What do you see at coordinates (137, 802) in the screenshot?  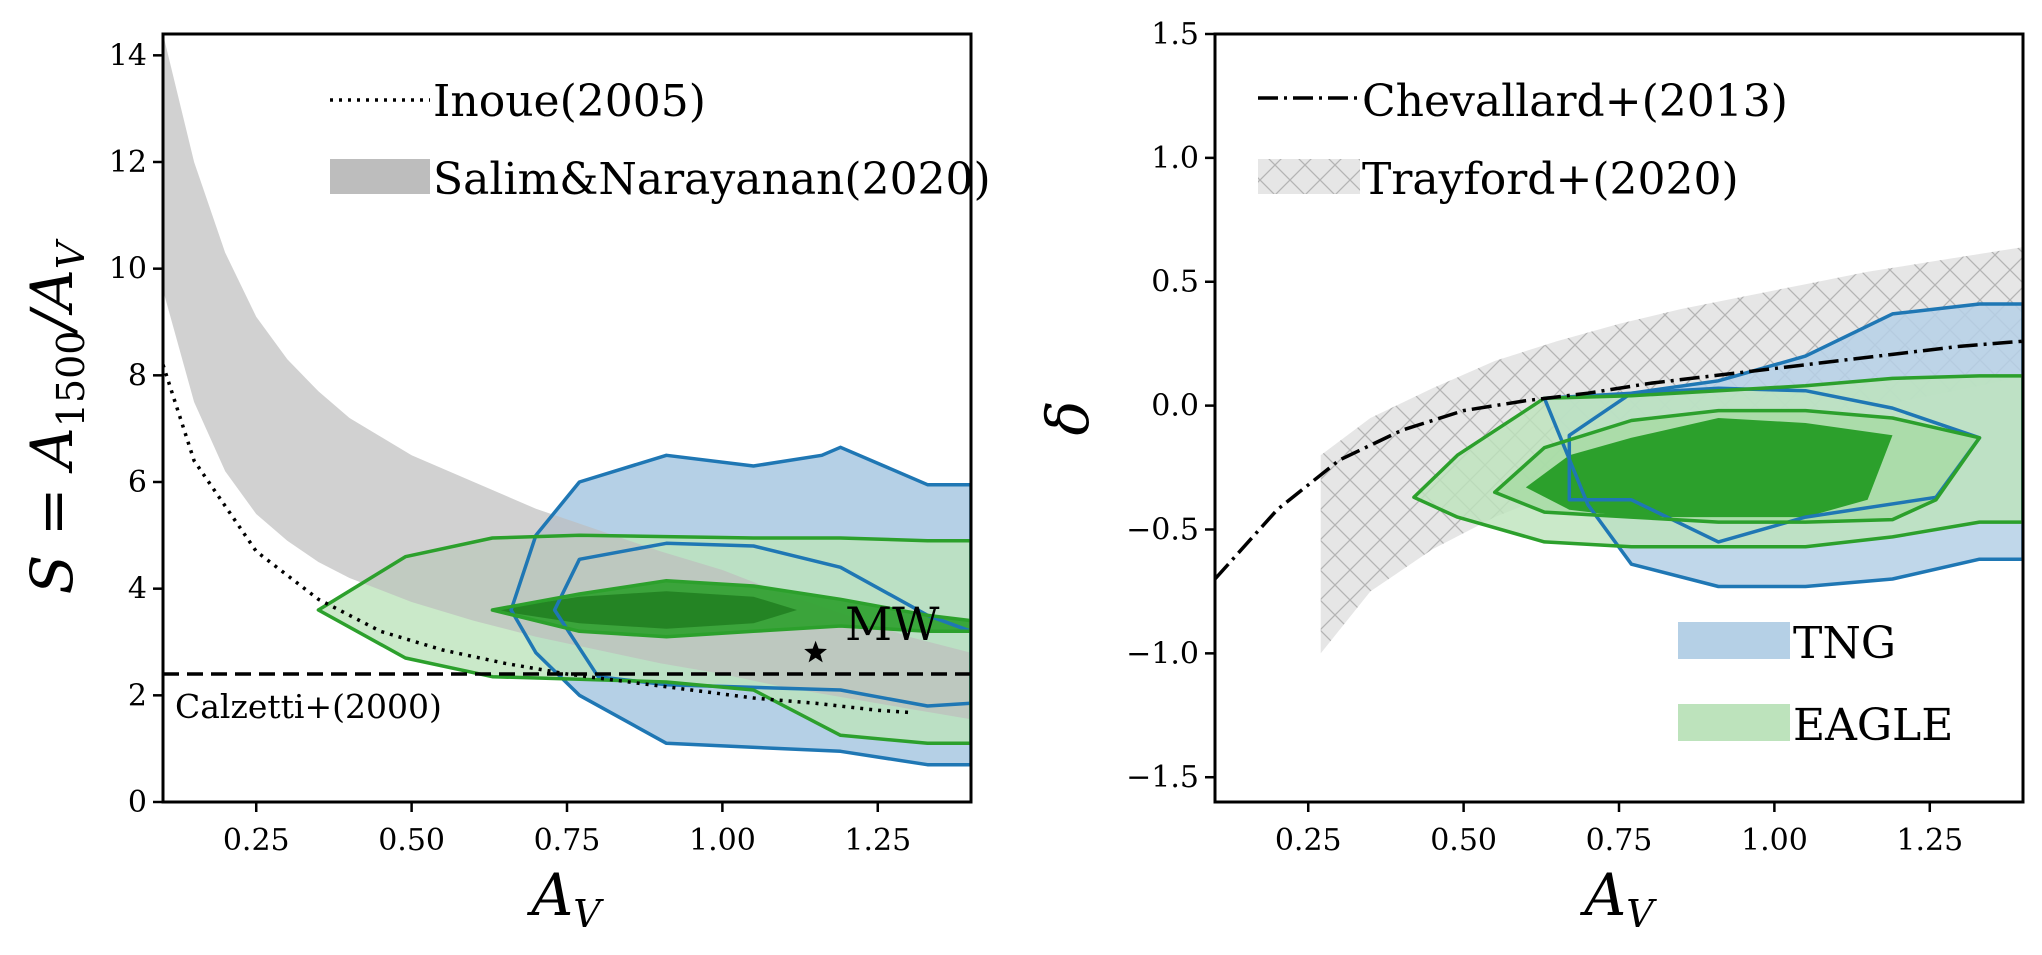 I see `left-y-tick-label: 0` at bounding box center [137, 802].